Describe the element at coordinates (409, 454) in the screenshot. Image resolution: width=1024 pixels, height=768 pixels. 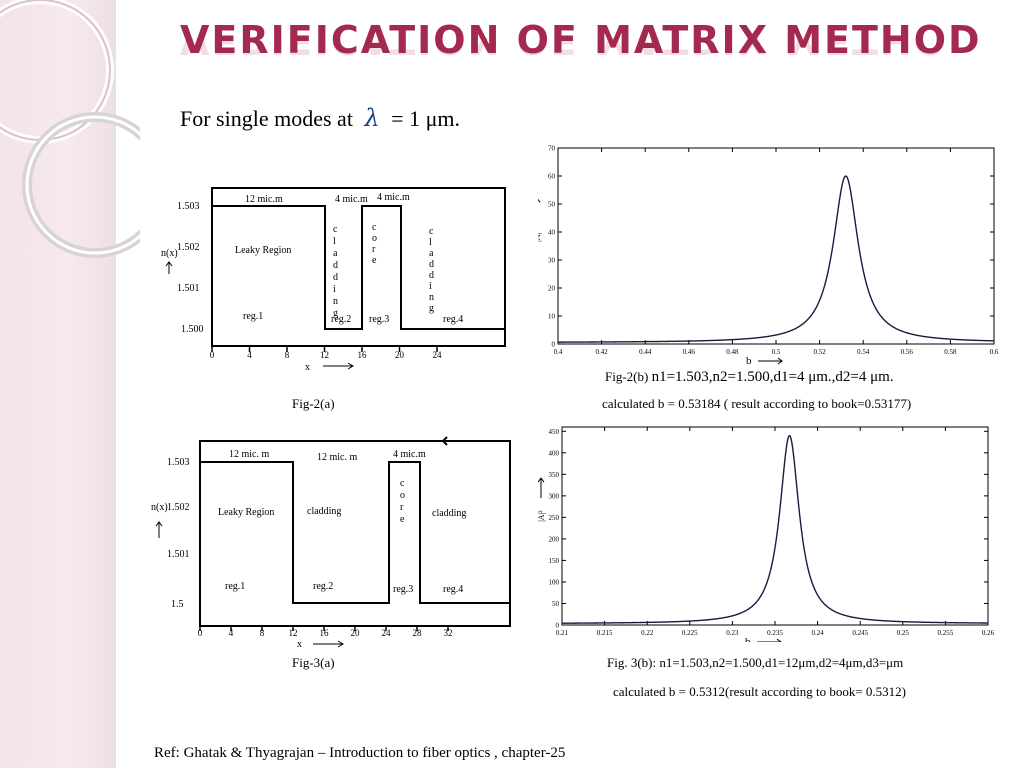
I see `fig3a-top-label-3: 4 mic.m` at that location.